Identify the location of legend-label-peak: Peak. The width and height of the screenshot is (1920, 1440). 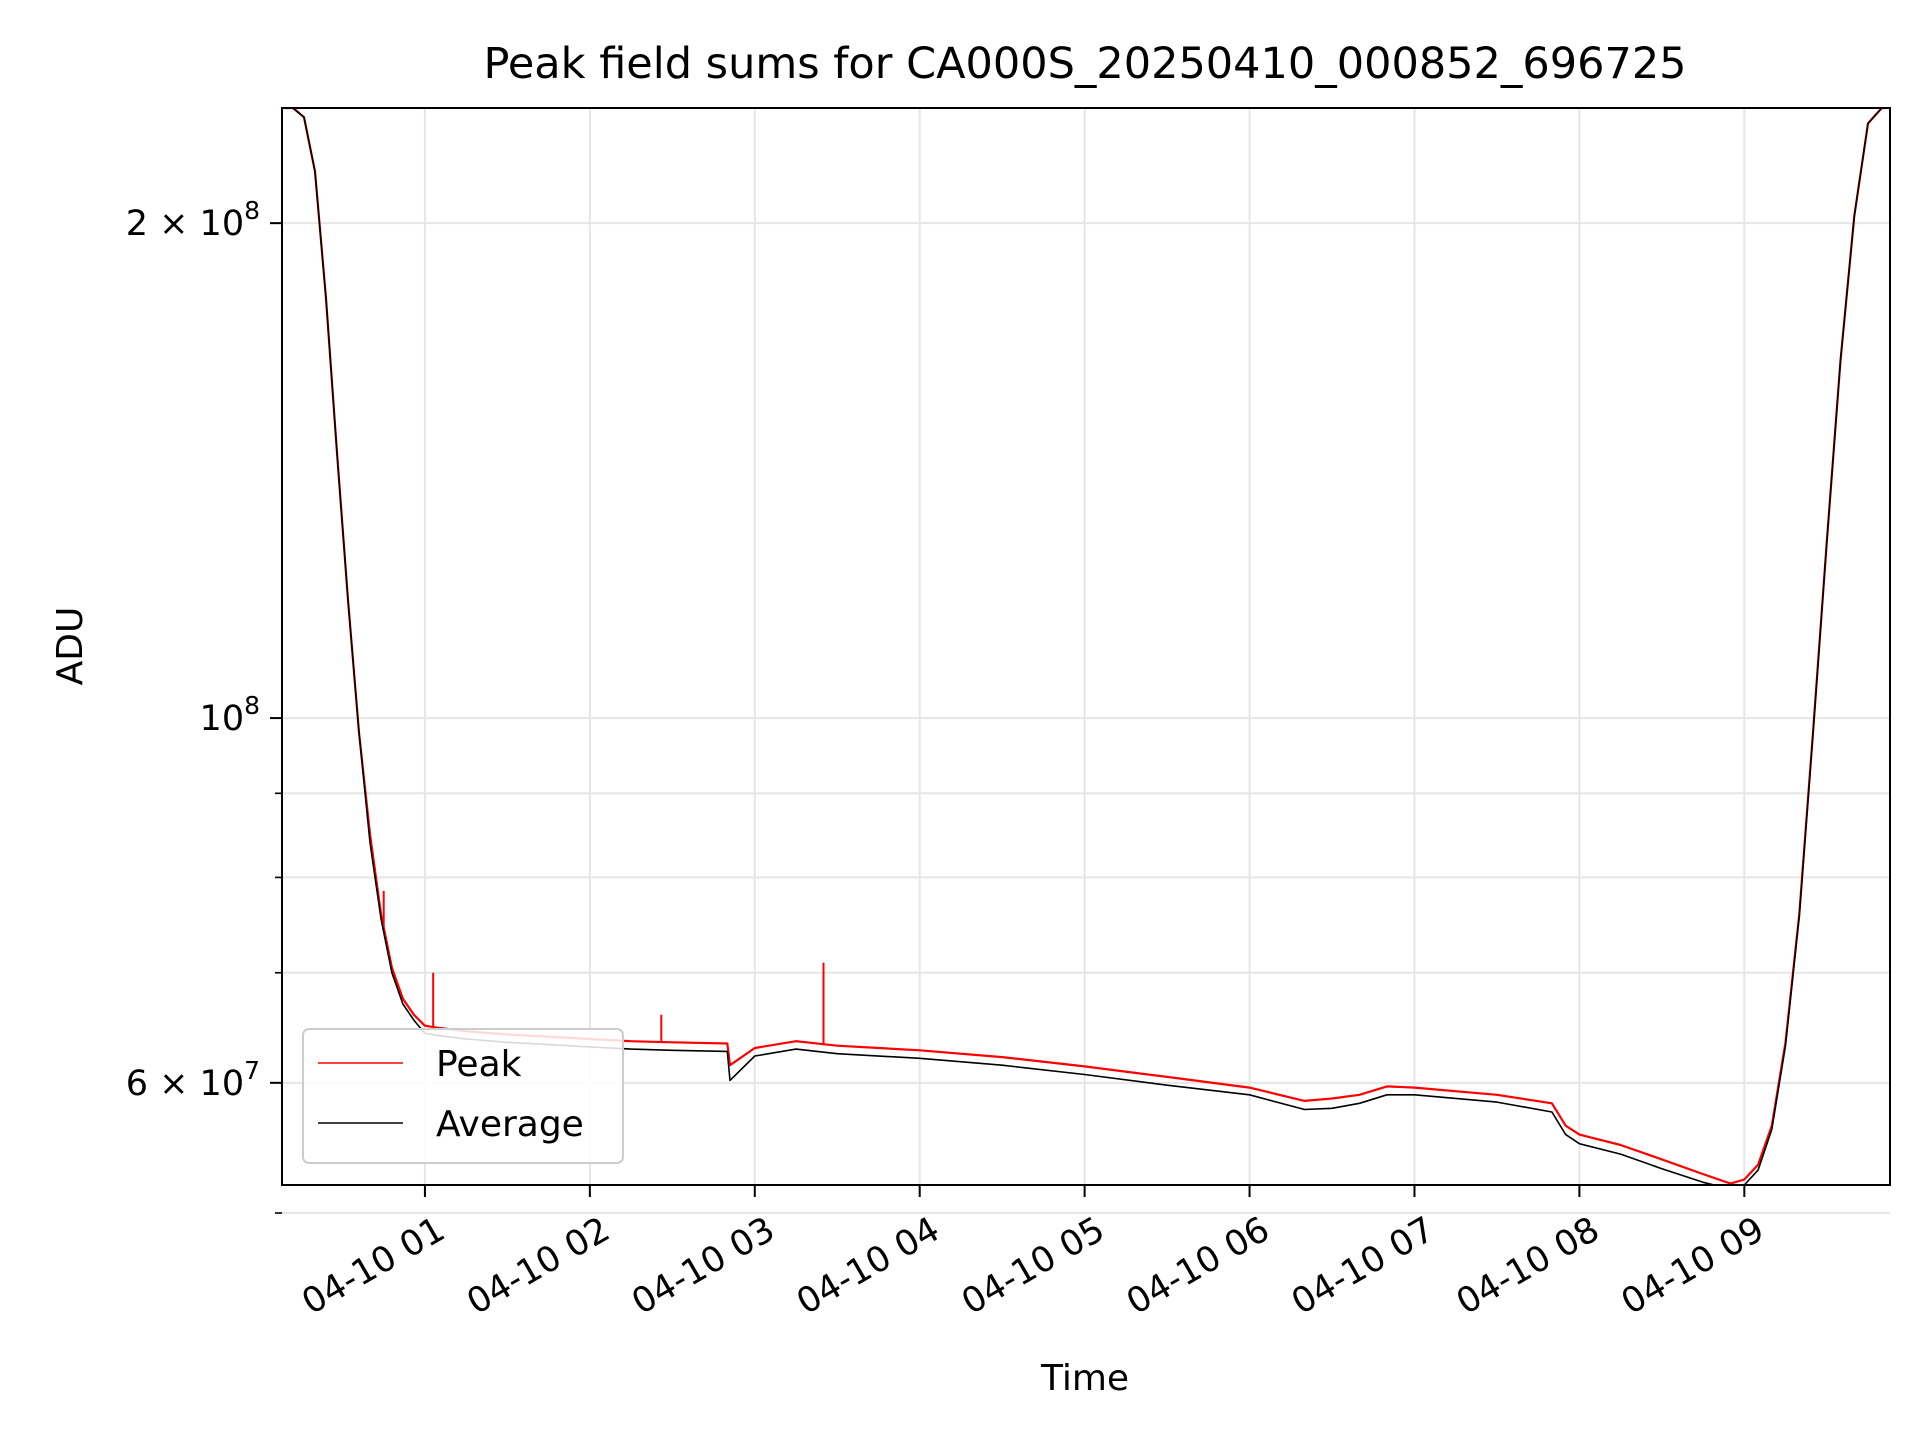
(479, 1064).